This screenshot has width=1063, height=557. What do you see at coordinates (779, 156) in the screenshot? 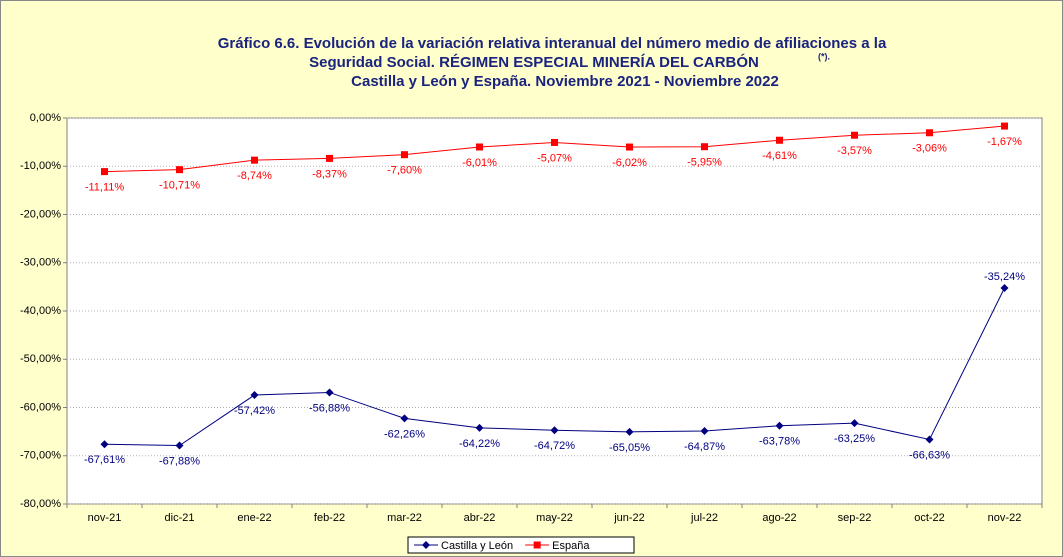
I see `data-label: -4,61%` at bounding box center [779, 156].